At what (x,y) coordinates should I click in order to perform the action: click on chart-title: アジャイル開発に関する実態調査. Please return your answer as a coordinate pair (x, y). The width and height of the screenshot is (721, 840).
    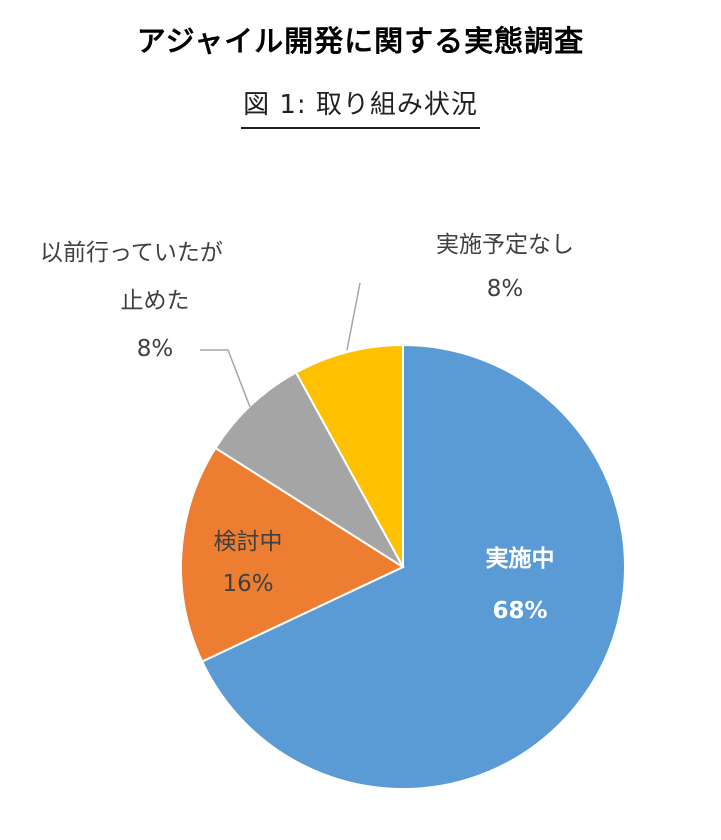
    Looking at the image, I should click on (360, 41).